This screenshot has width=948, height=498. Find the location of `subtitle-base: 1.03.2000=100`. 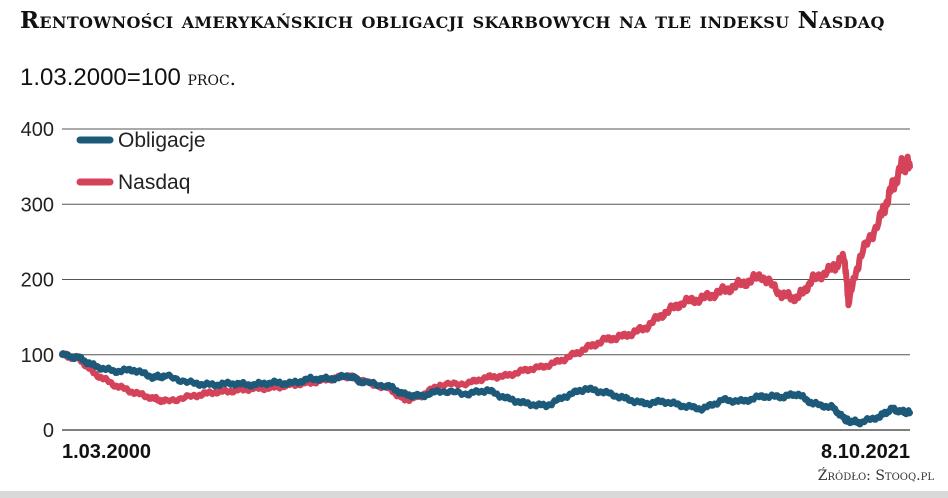

subtitle-base: 1.03.2000=100 is located at coordinates (100, 77).